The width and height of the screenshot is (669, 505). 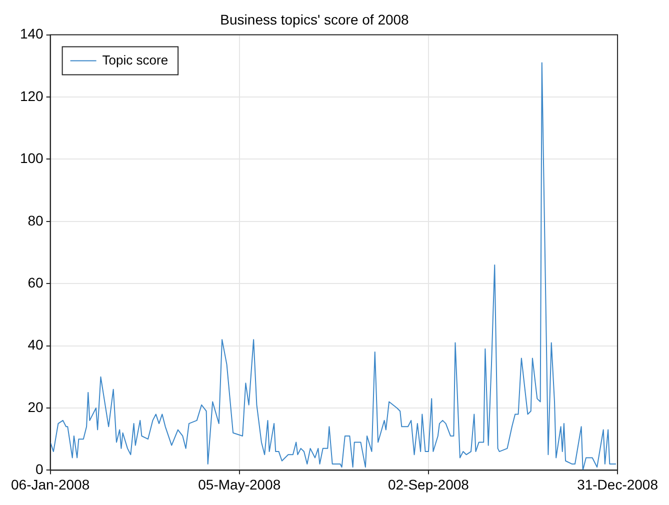 What do you see at coordinates (36, 282) in the screenshot?
I see `y-tick-label: 60` at bounding box center [36, 282].